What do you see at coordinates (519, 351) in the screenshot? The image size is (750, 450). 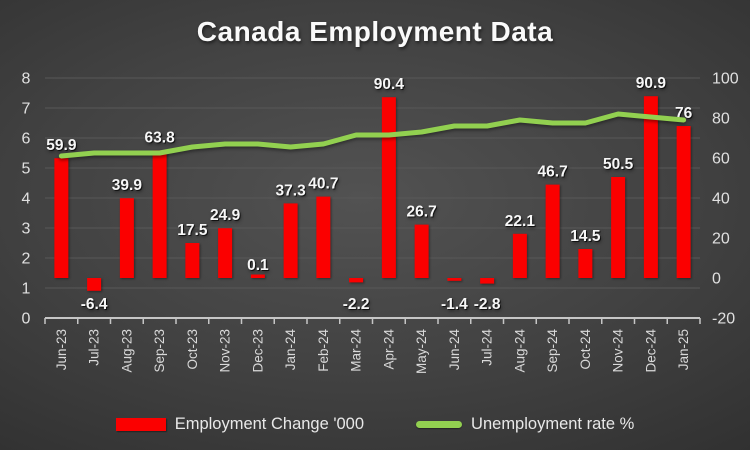 I see `x-label-Aug-24: Aug-24` at bounding box center [519, 351].